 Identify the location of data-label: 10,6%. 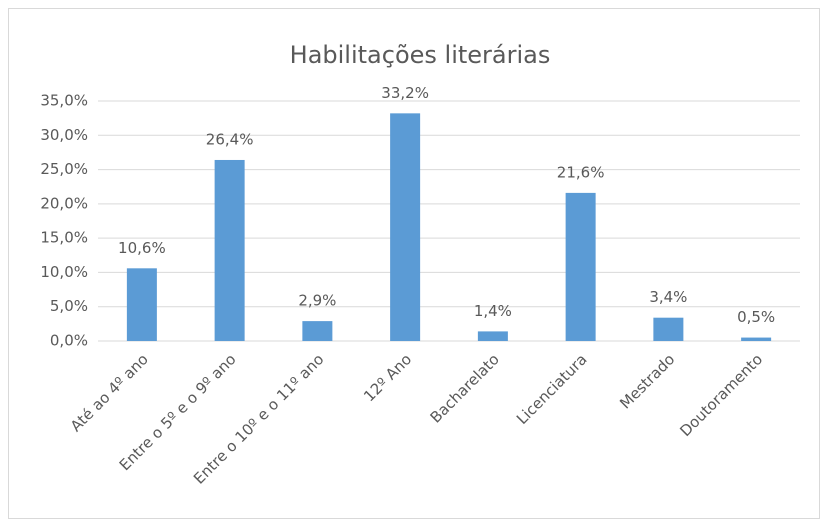
(142, 248).